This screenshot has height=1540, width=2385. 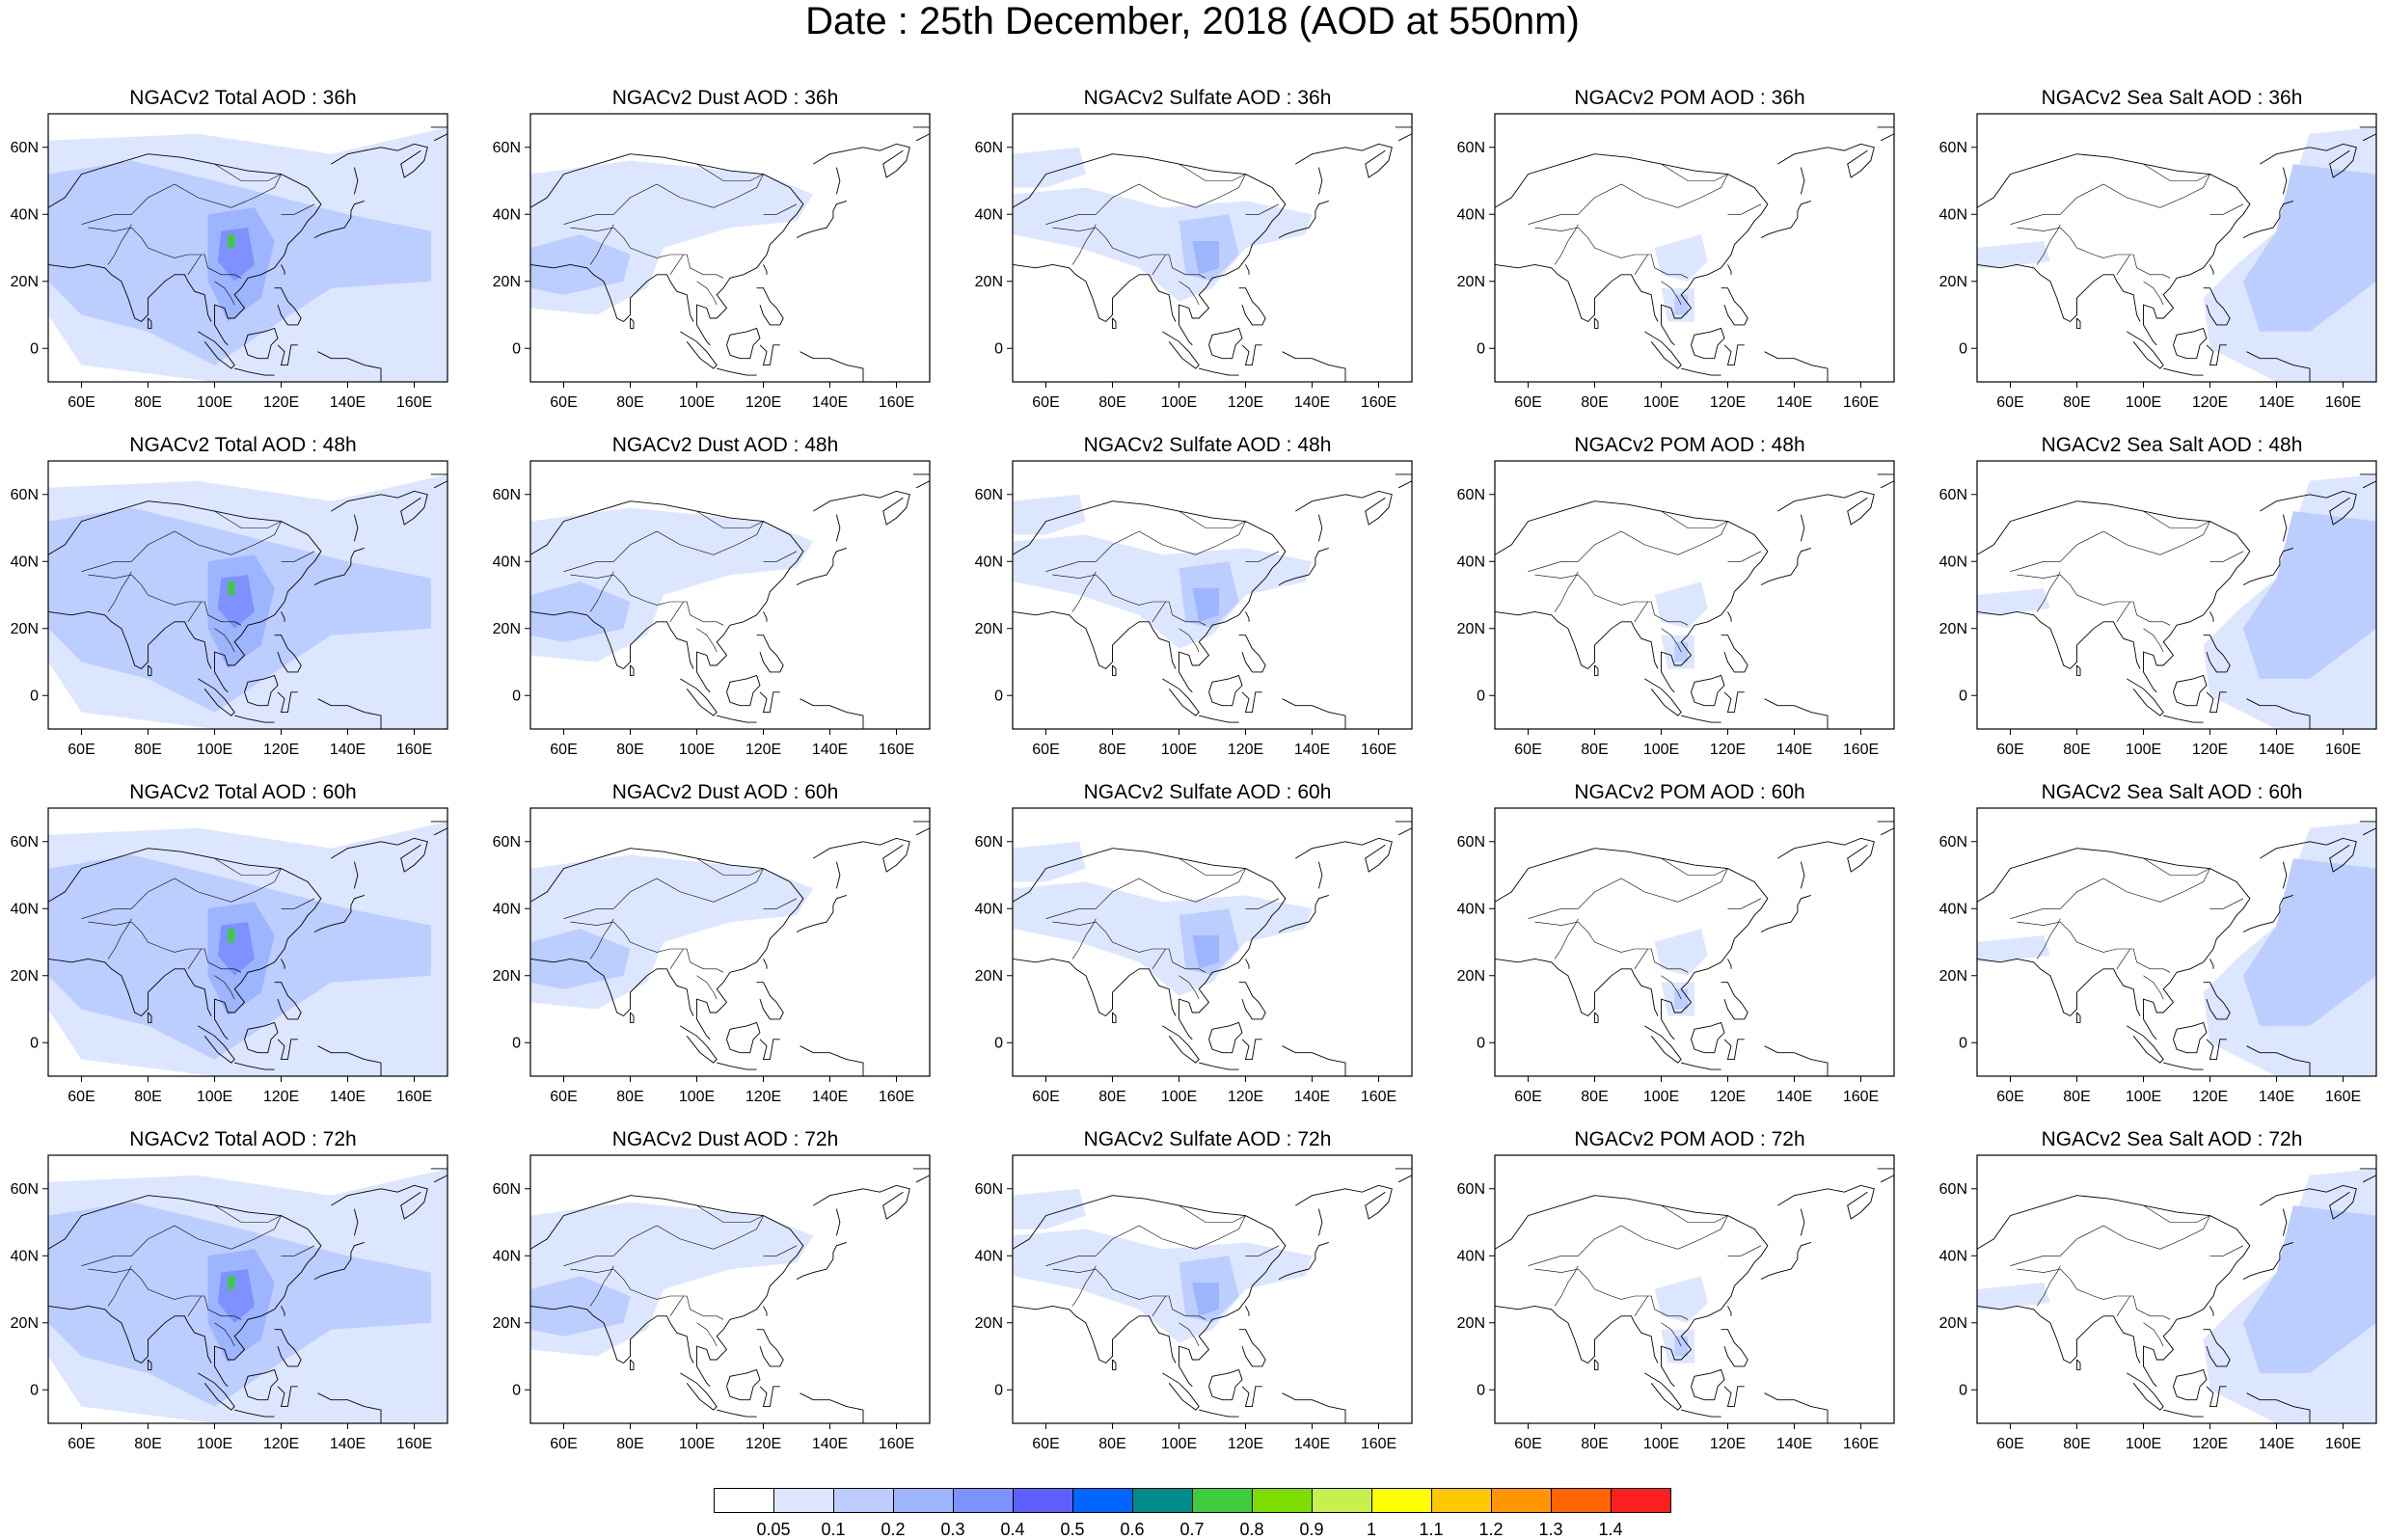 I want to click on lon-tick-label: 120E, so click(x=1246, y=1444).